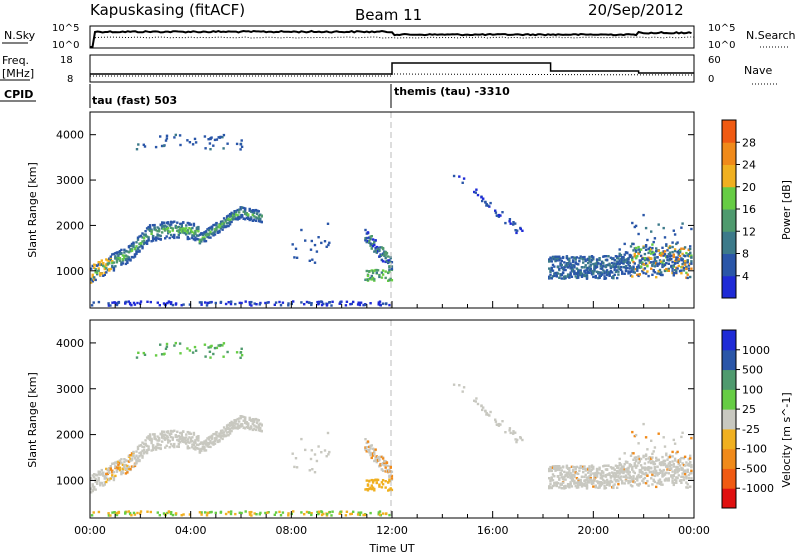  Describe the element at coordinates (721, 28) in the screenshot. I see `noise-right-tick-top: 10^5` at that location.